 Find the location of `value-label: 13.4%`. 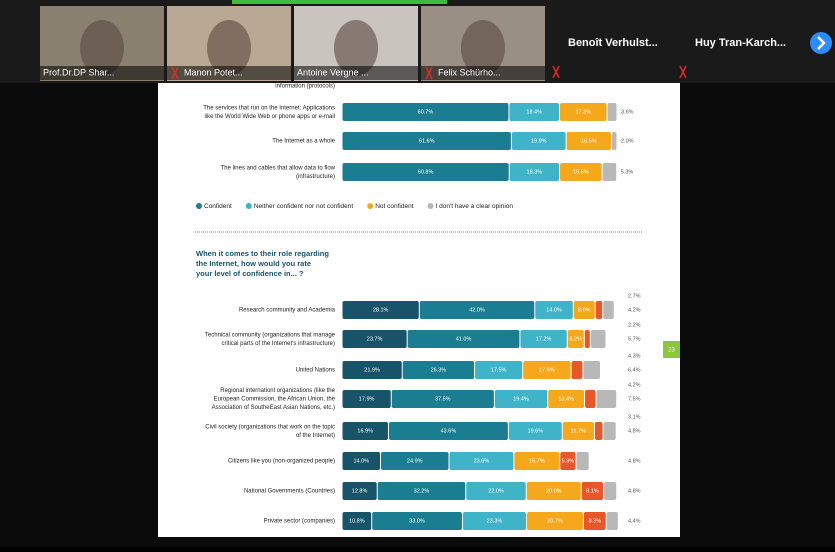

value-label: 13.4% is located at coordinates (566, 399).